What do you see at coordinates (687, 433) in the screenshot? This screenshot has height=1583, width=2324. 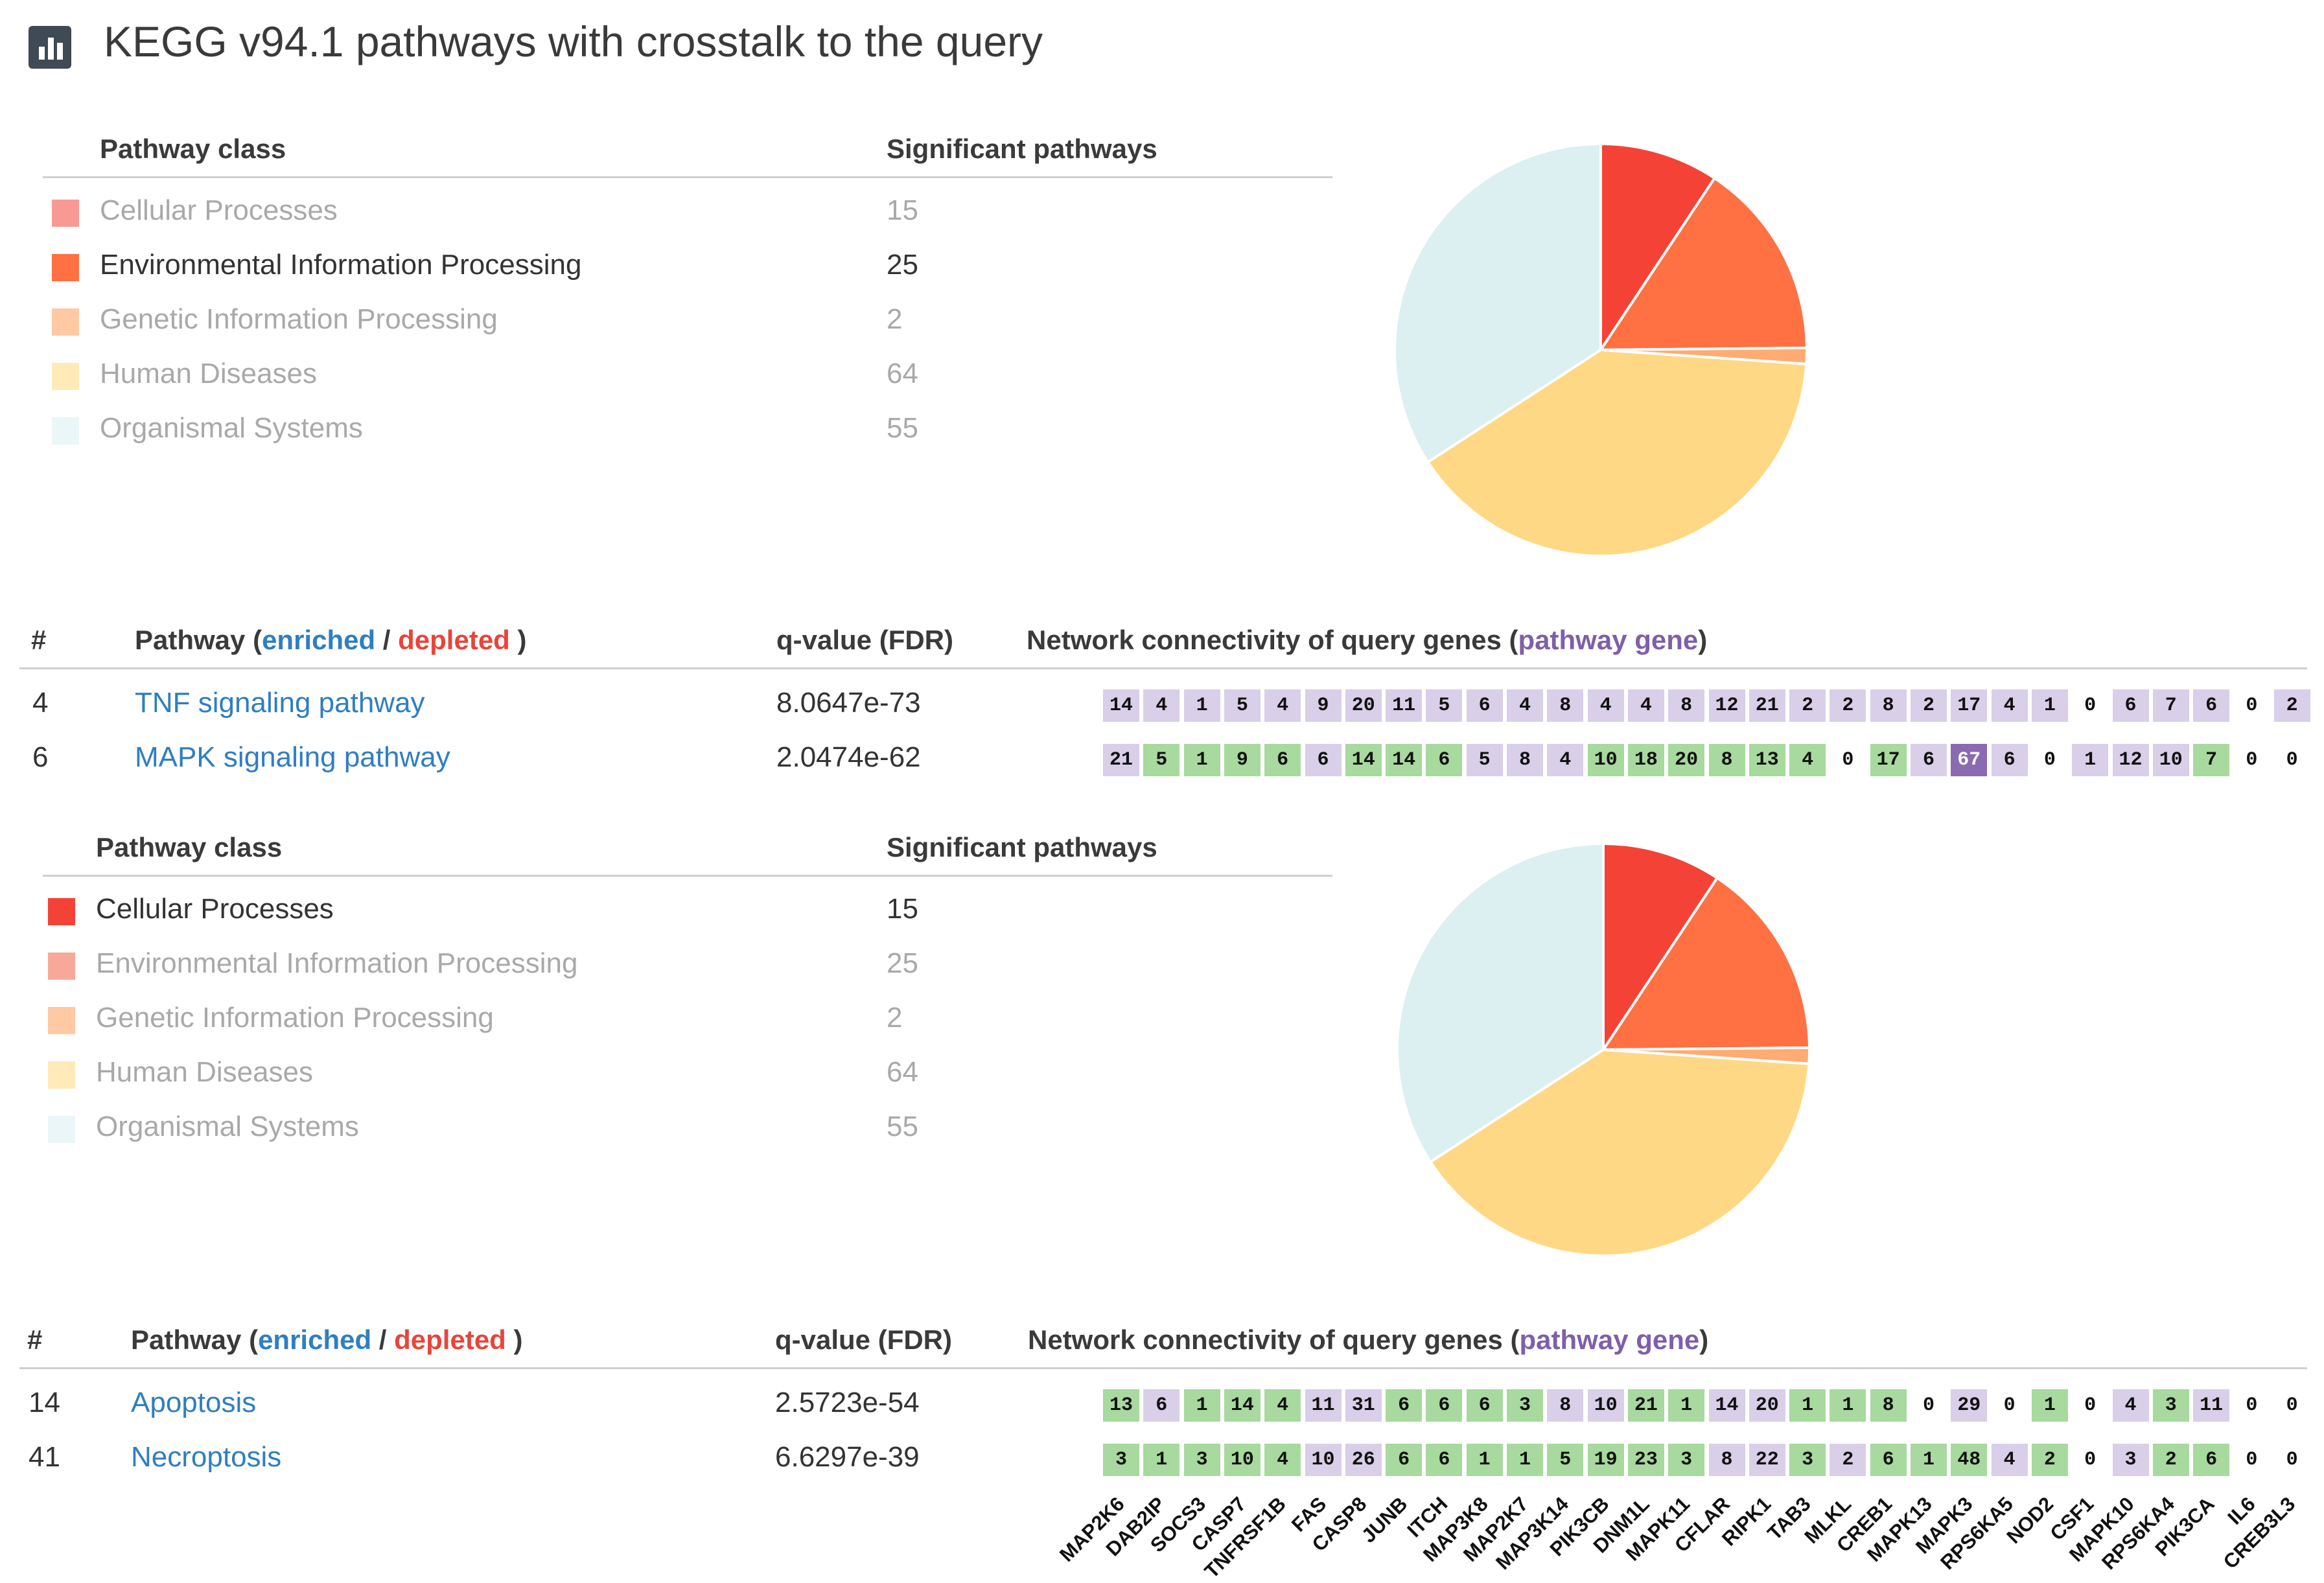 I see `class-row-organismal: Organismal Systems 55` at bounding box center [687, 433].